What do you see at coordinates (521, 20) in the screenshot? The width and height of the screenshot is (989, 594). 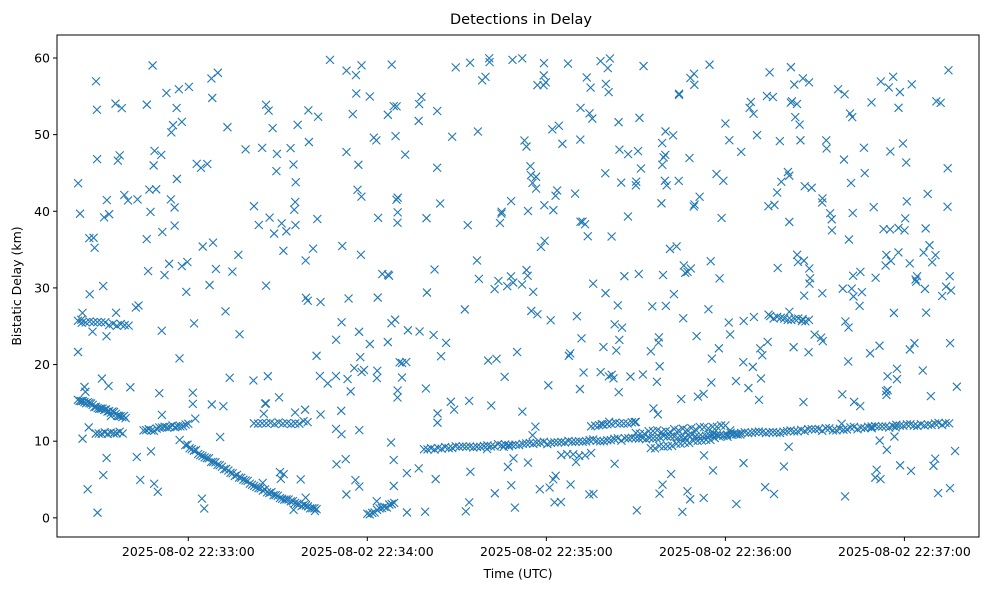 I see `chart-title: Detections in Delay` at bounding box center [521, 20].